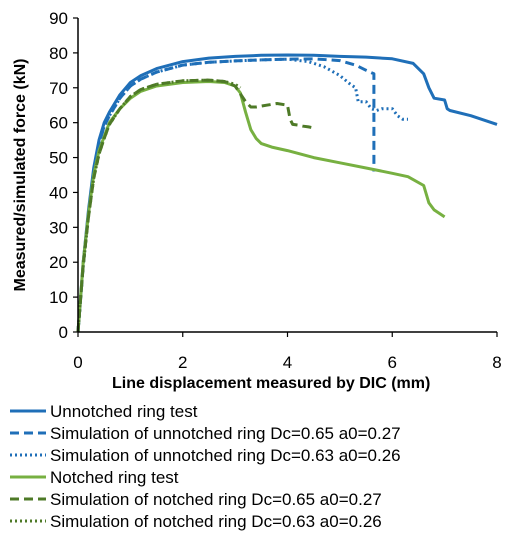 The image size is (511, 550). Describe the element at coordinates (124, 411) in the screenshot. I see `legend-label-1: Unnotched ring test` at that location.